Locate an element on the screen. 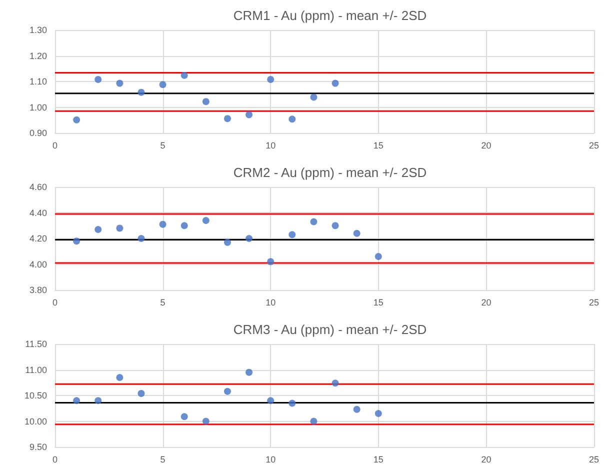 This screenshot has height=473, width=616. chart-title: CRM1 - Au (ppm) - mean +/- 2SD is located at coordinates (330, 15).